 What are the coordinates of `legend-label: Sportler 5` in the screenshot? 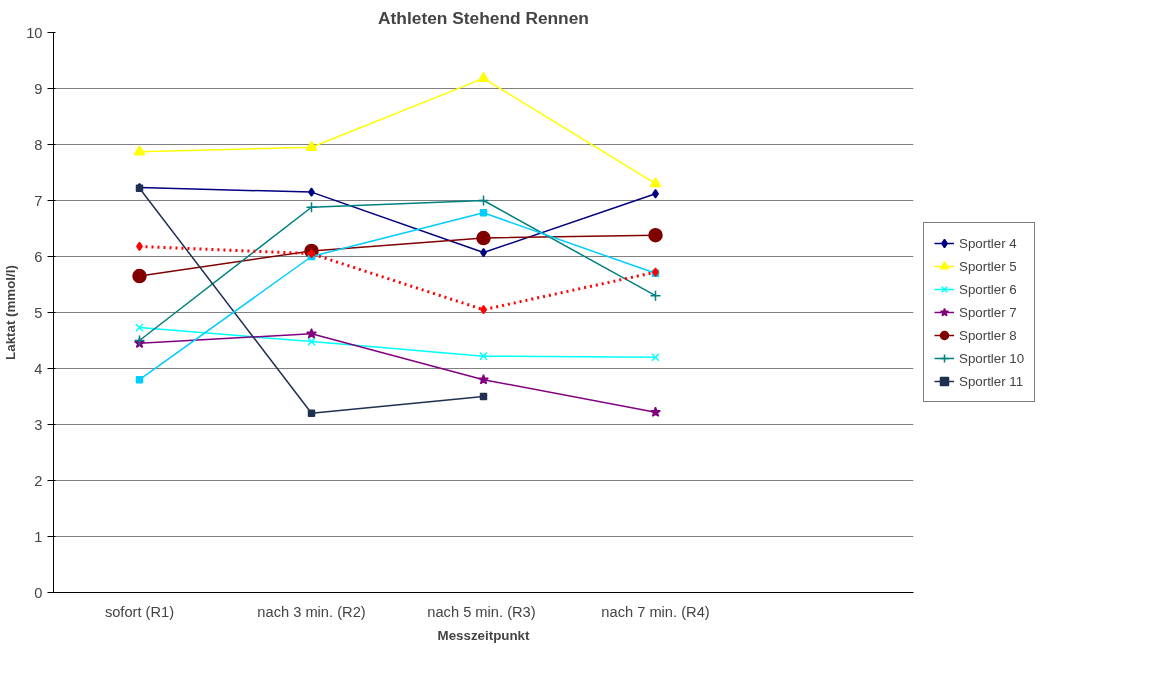 It's located at (988, 266).